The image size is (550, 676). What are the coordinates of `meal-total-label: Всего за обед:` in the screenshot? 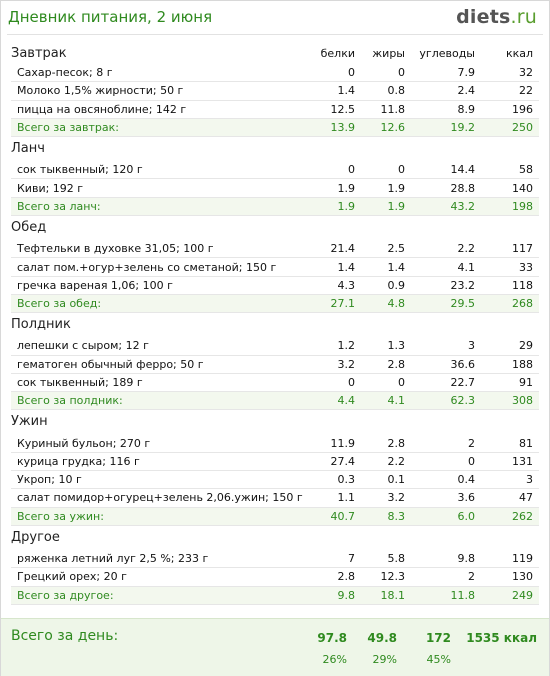 It's located at (161, 304).